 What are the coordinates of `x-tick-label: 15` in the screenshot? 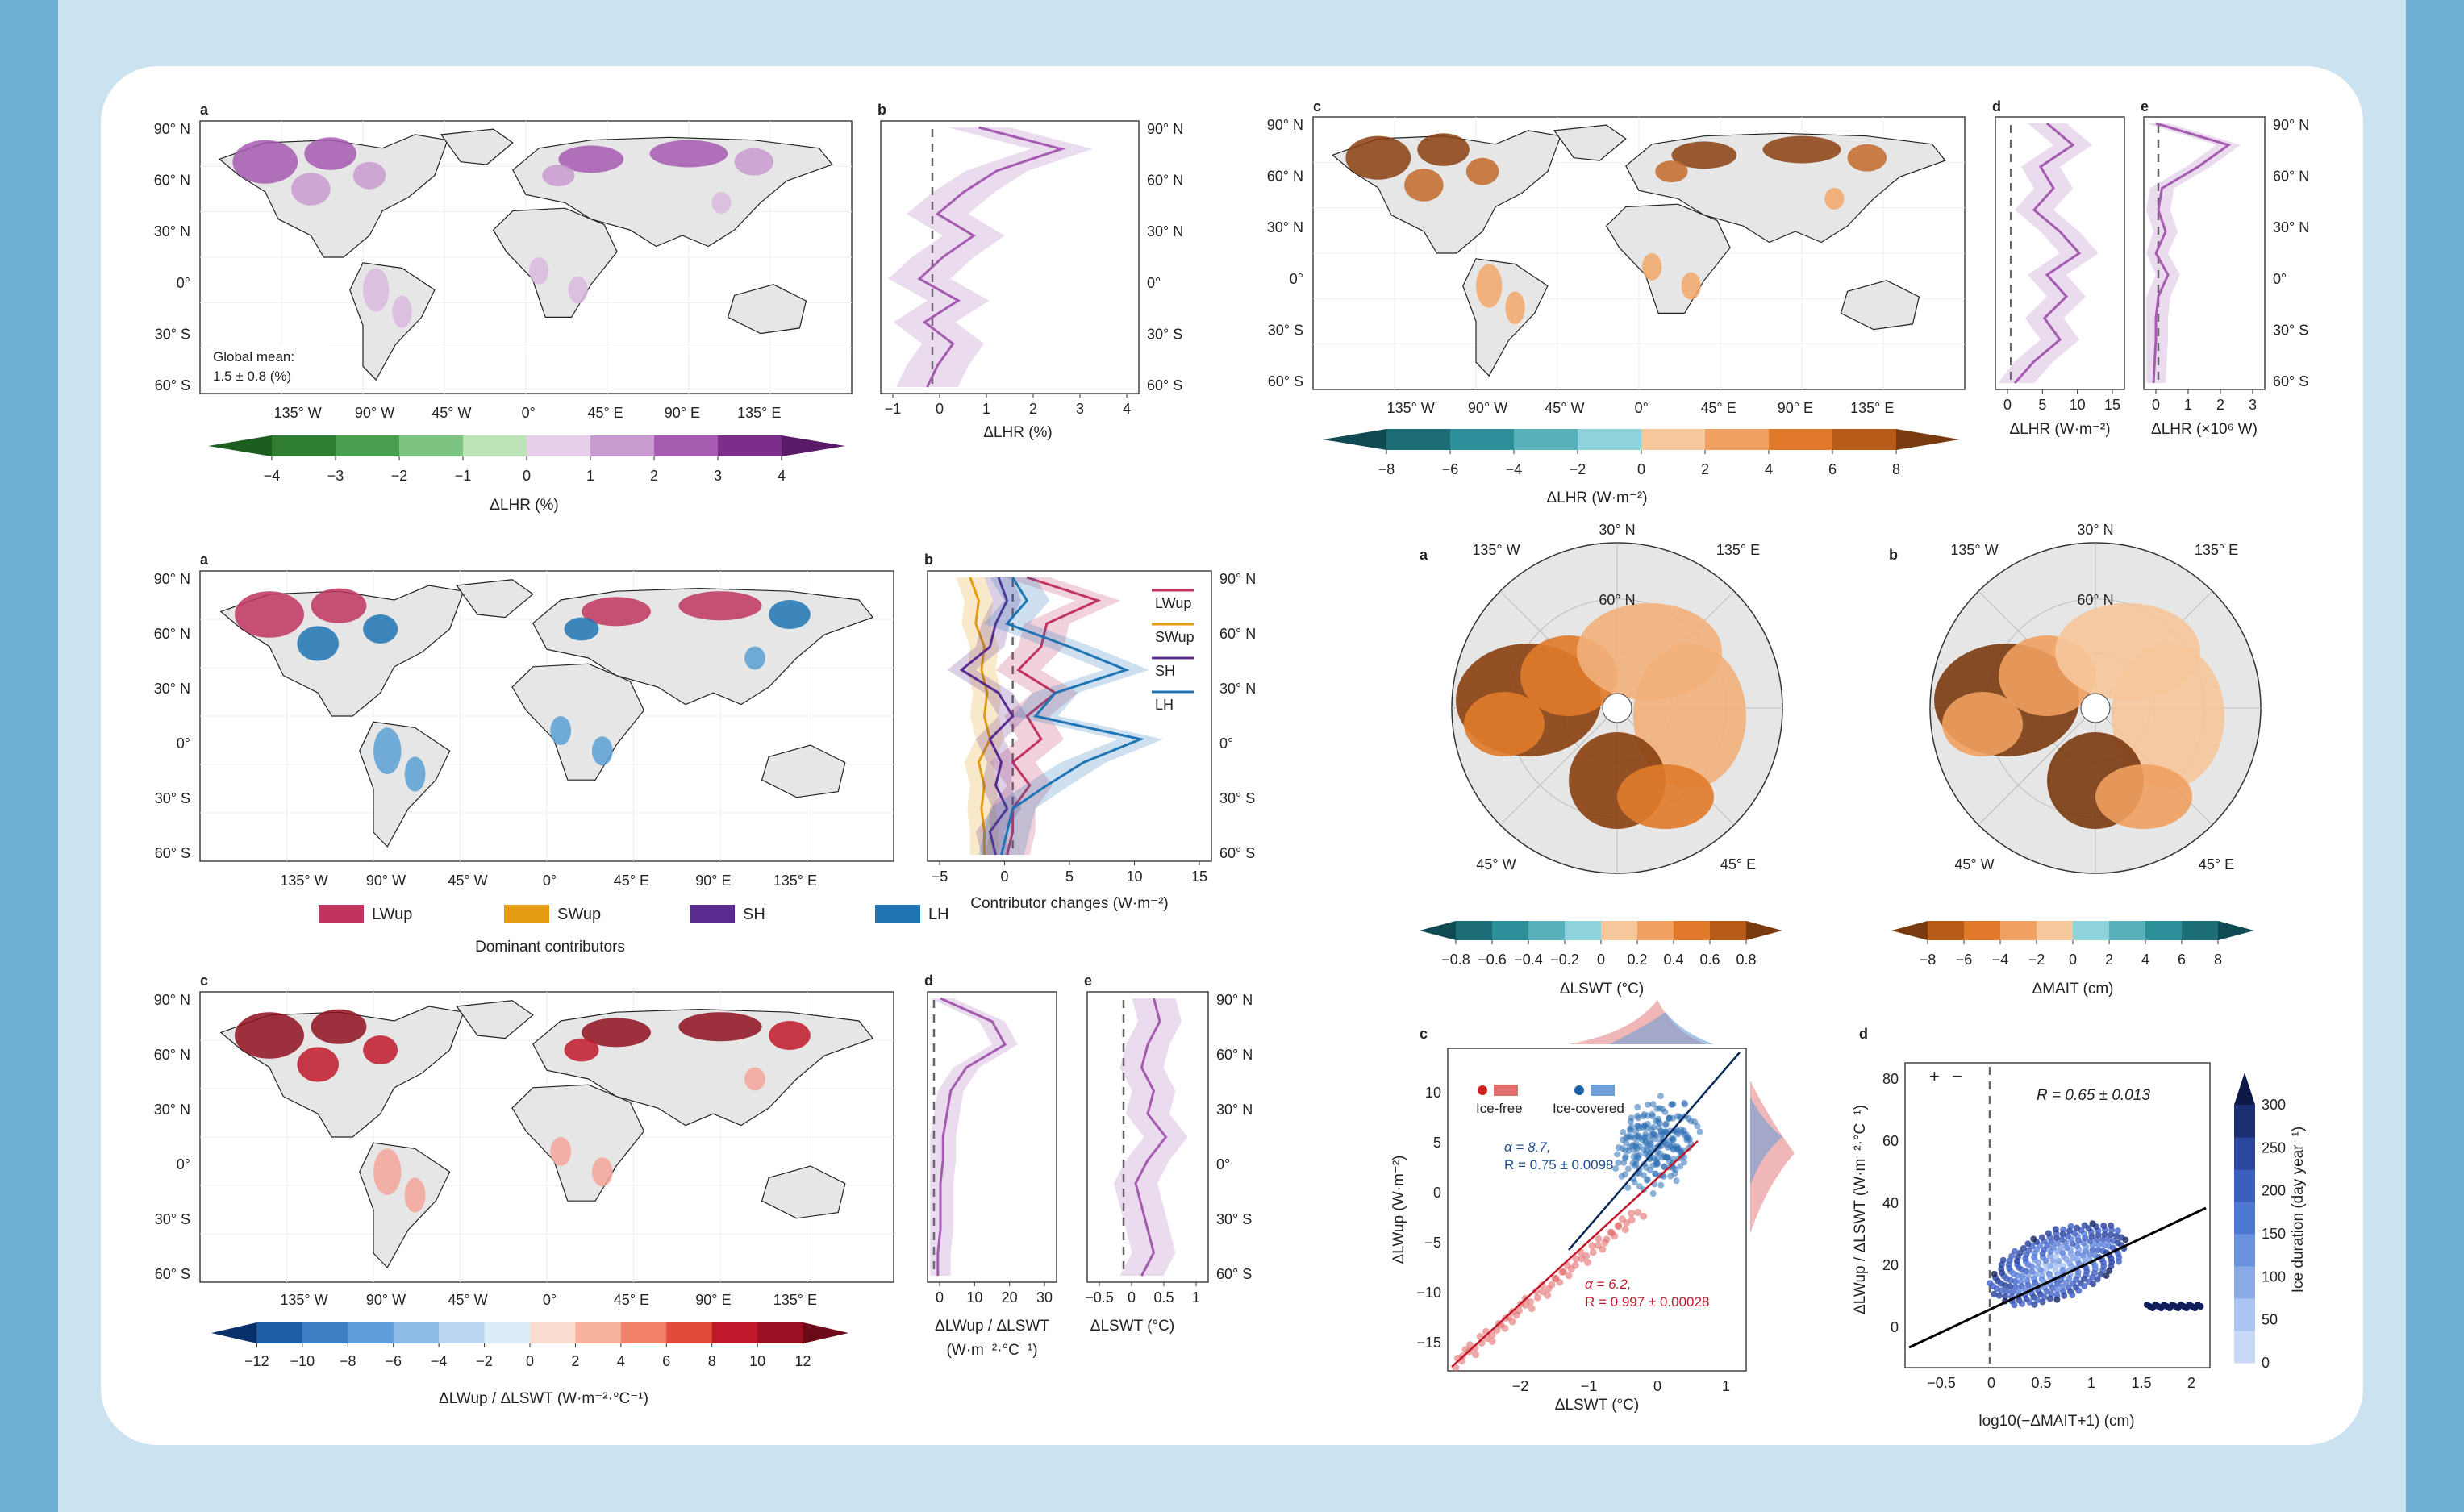 It's located at (2112, 405).